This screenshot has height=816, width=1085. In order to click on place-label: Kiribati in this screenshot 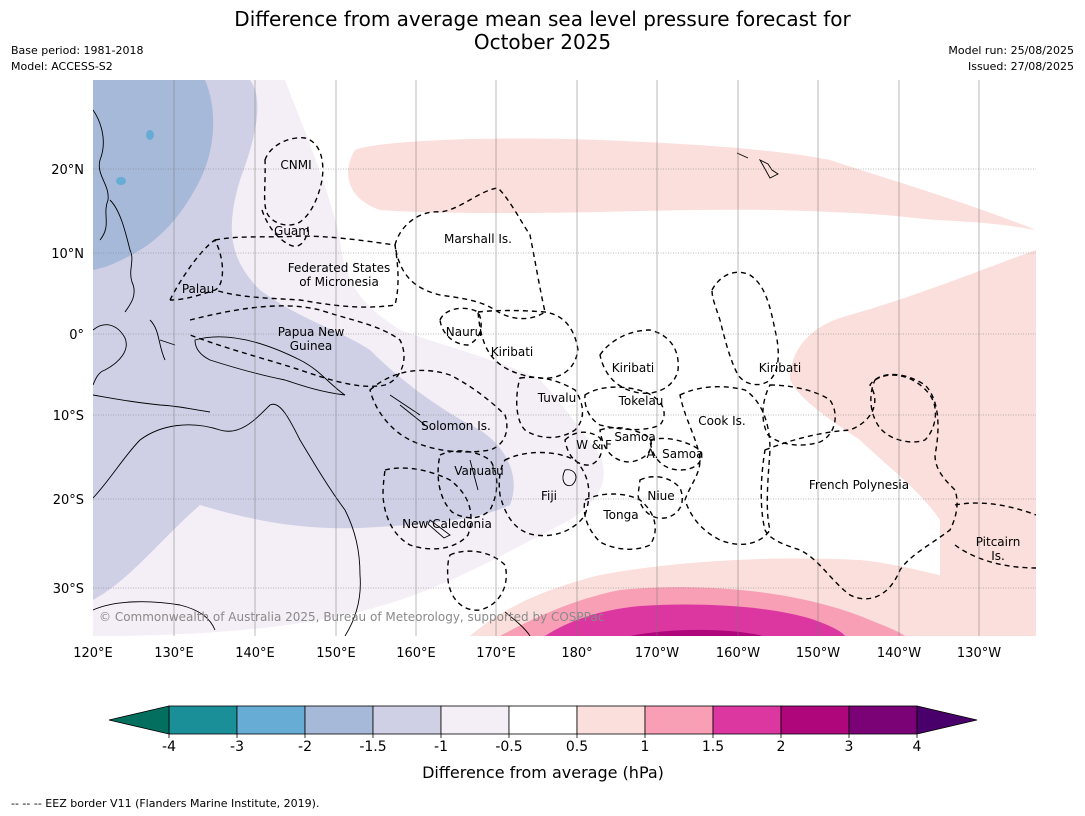, I will do `click(780, 368)`.